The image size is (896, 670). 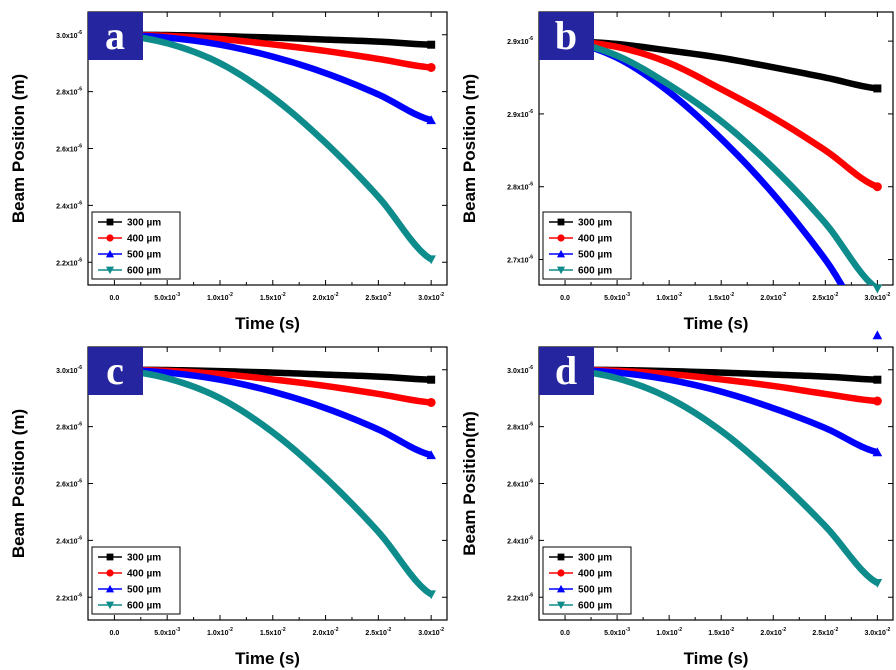 I want to click on panel-letter: a, so click(x=115, y=35).